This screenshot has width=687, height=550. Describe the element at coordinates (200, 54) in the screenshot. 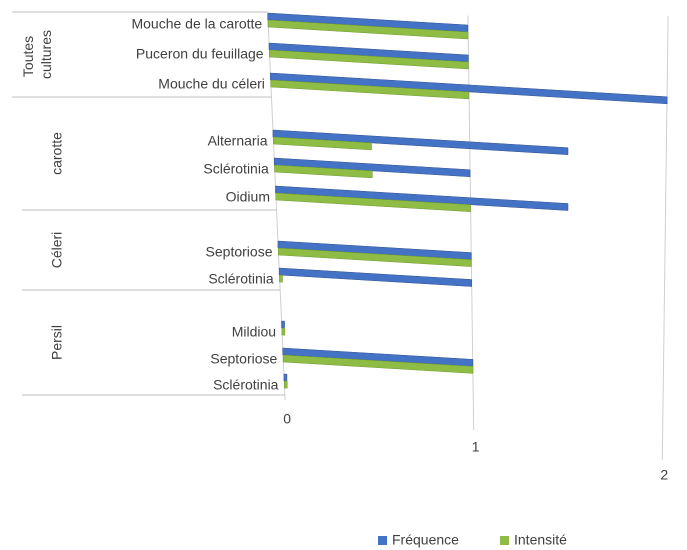

I see `category-label: Puceron du feuillage` at that location.